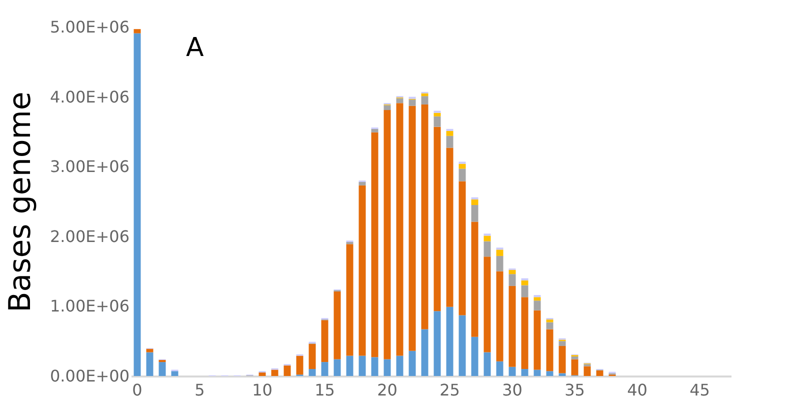 The height and width of the screenshot is (412, 790). What do you see at coordinates (20, 202) in the screenshot?
I see `y-axis-title: Bases genome` at bounding box center [20, 202].